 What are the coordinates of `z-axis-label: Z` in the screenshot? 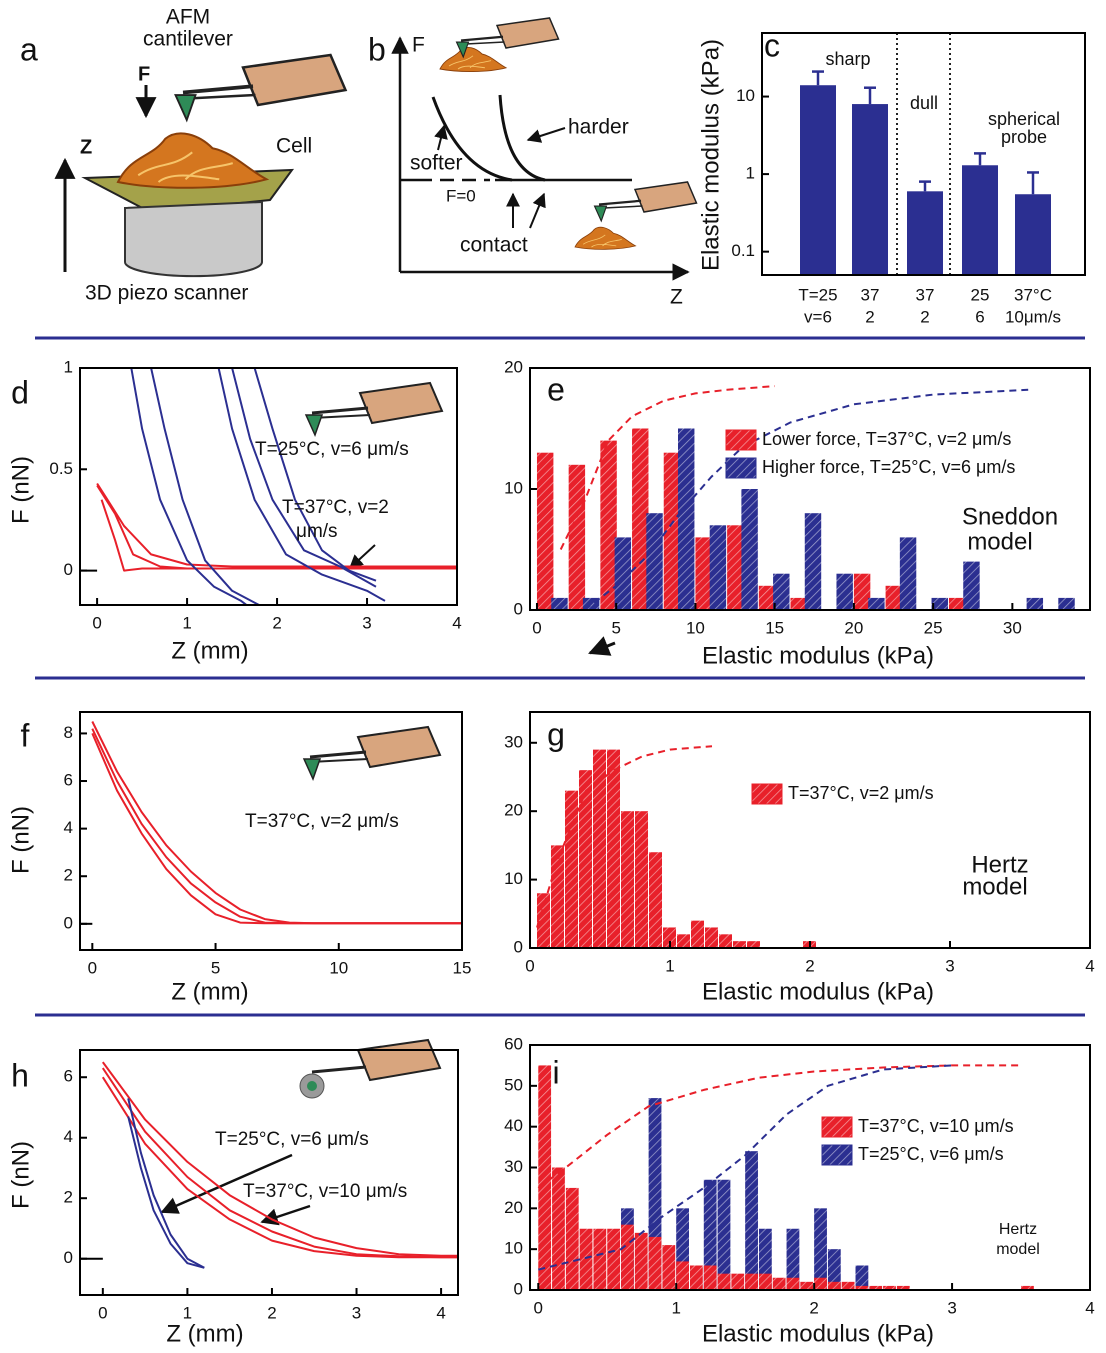 It's located at (676, 297).